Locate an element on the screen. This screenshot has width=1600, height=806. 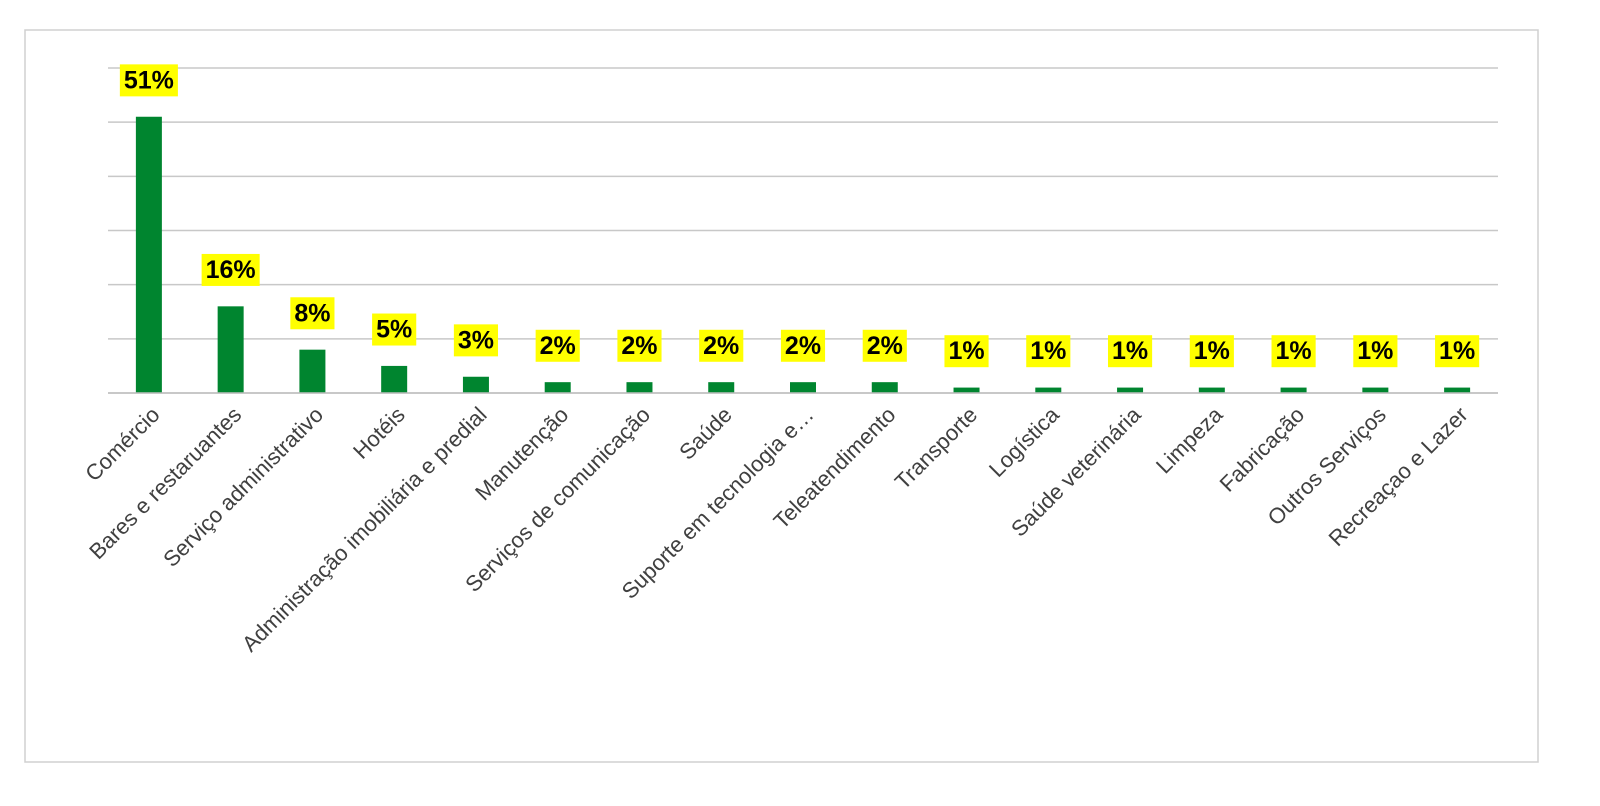
value-label: 8% is located at coordinates (312, 313).